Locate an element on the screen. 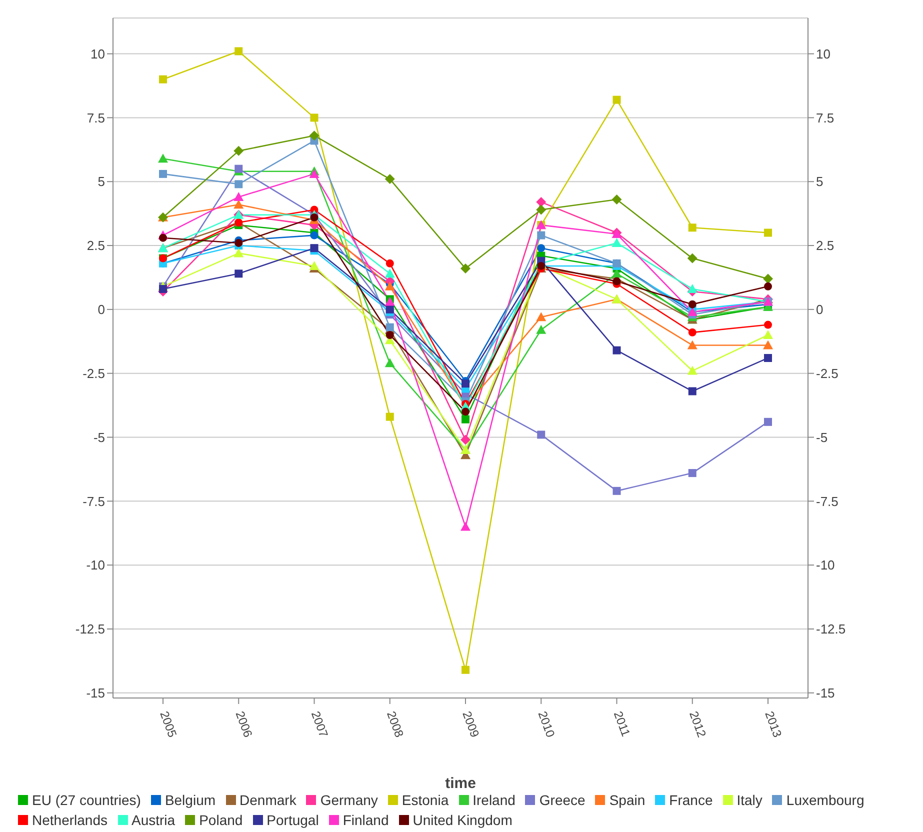 This screenshot has height=832, width=923. y-tick-label: -2.5 is located at coordinates (93, 373).